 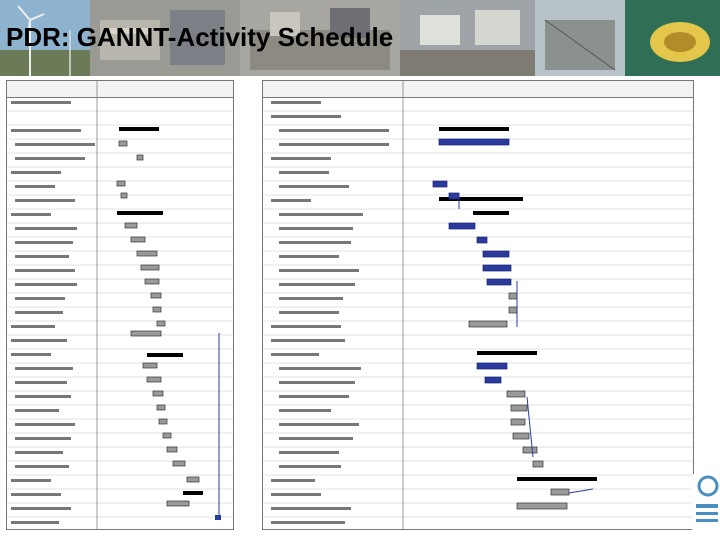 I want to click on wind-turbine-photo, so click(x=45, y=38).